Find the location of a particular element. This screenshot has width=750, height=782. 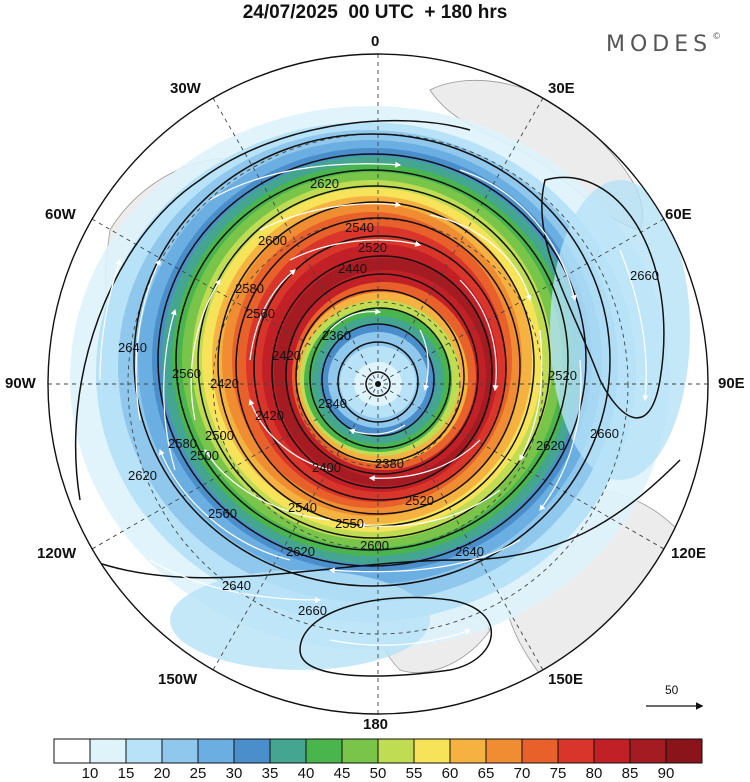

colorbar-tick-label: 60 is located at coordinates (450, 773).